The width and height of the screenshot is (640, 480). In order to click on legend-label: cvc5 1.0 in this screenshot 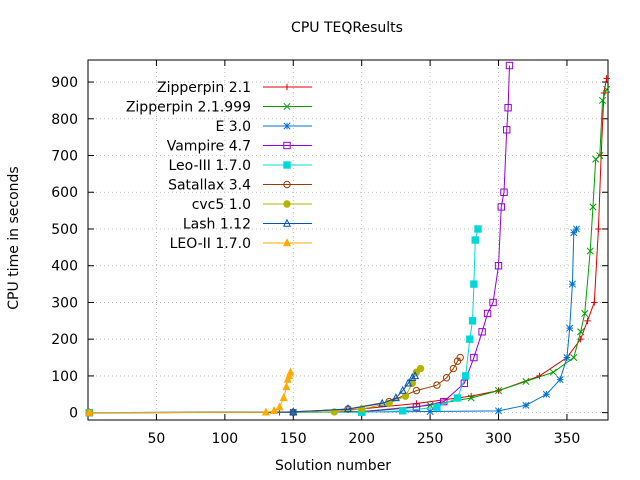, I will do `click(221, 205)`.